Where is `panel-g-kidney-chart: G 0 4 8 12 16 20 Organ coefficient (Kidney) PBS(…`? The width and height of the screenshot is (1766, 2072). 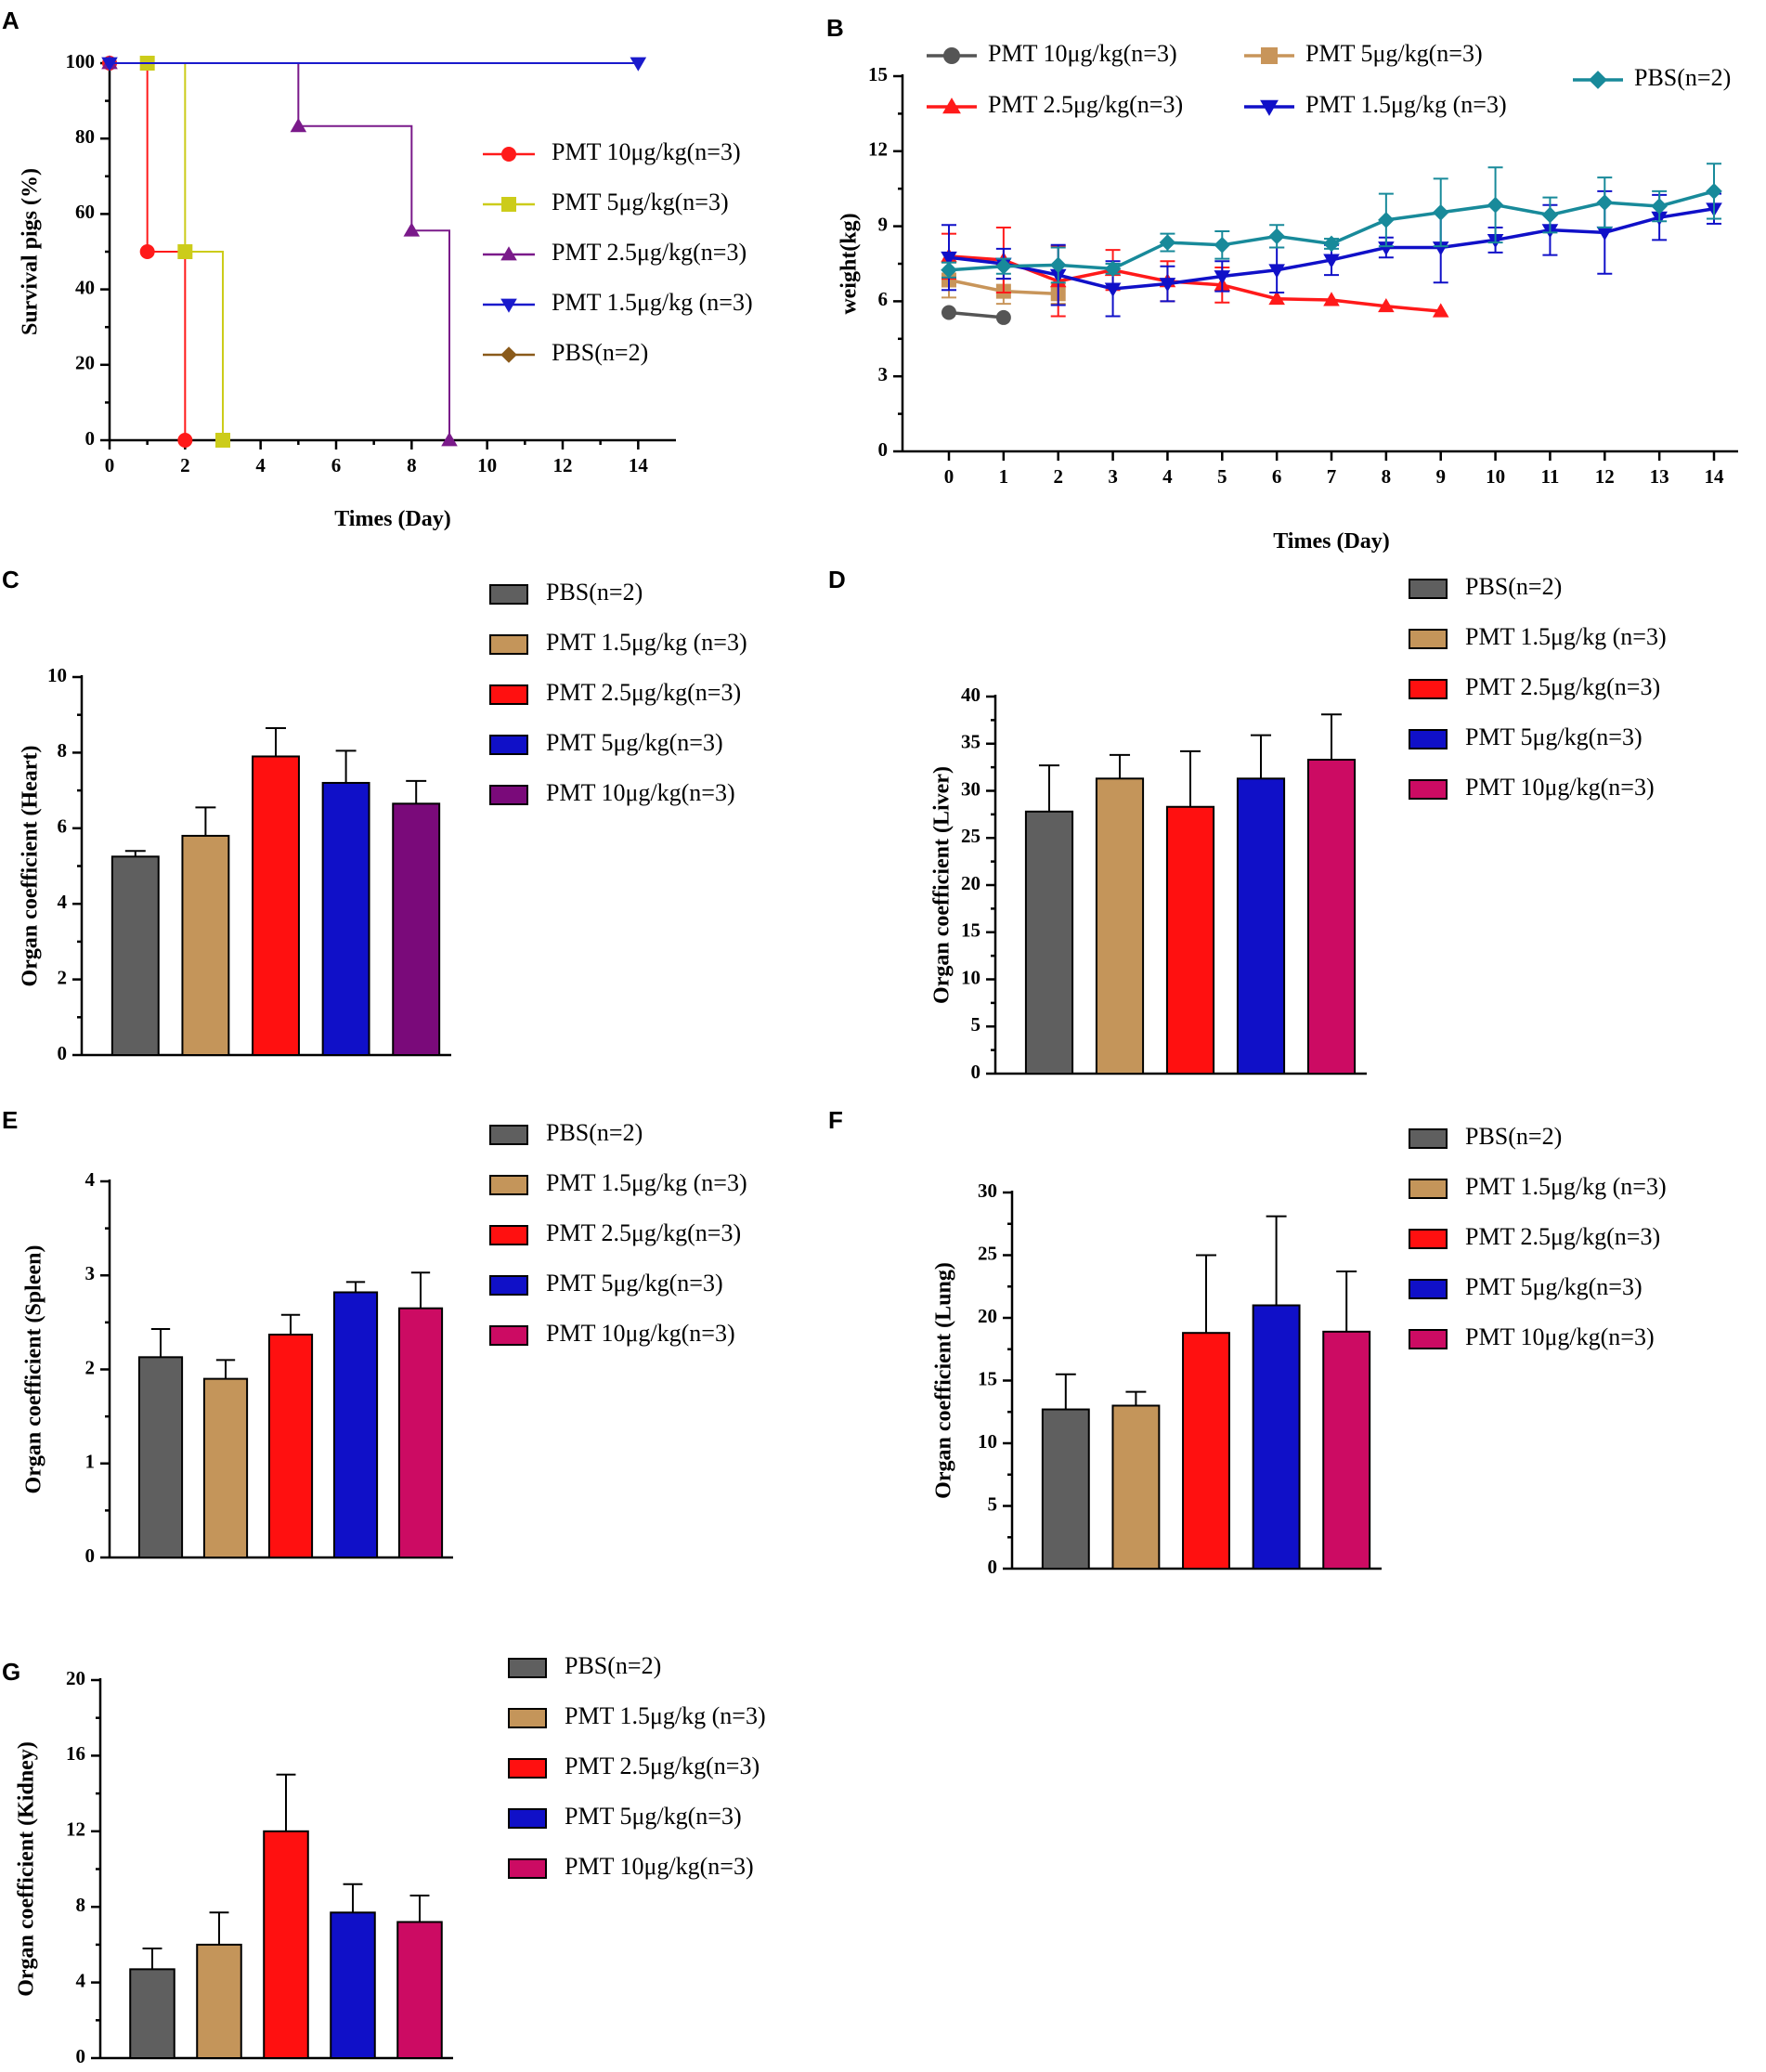
panel-g-kidney-chart: G 0 4 8 12 16 20 Organ coefficient (Kidney) PBS(… is located at coordinates (384, 1859).